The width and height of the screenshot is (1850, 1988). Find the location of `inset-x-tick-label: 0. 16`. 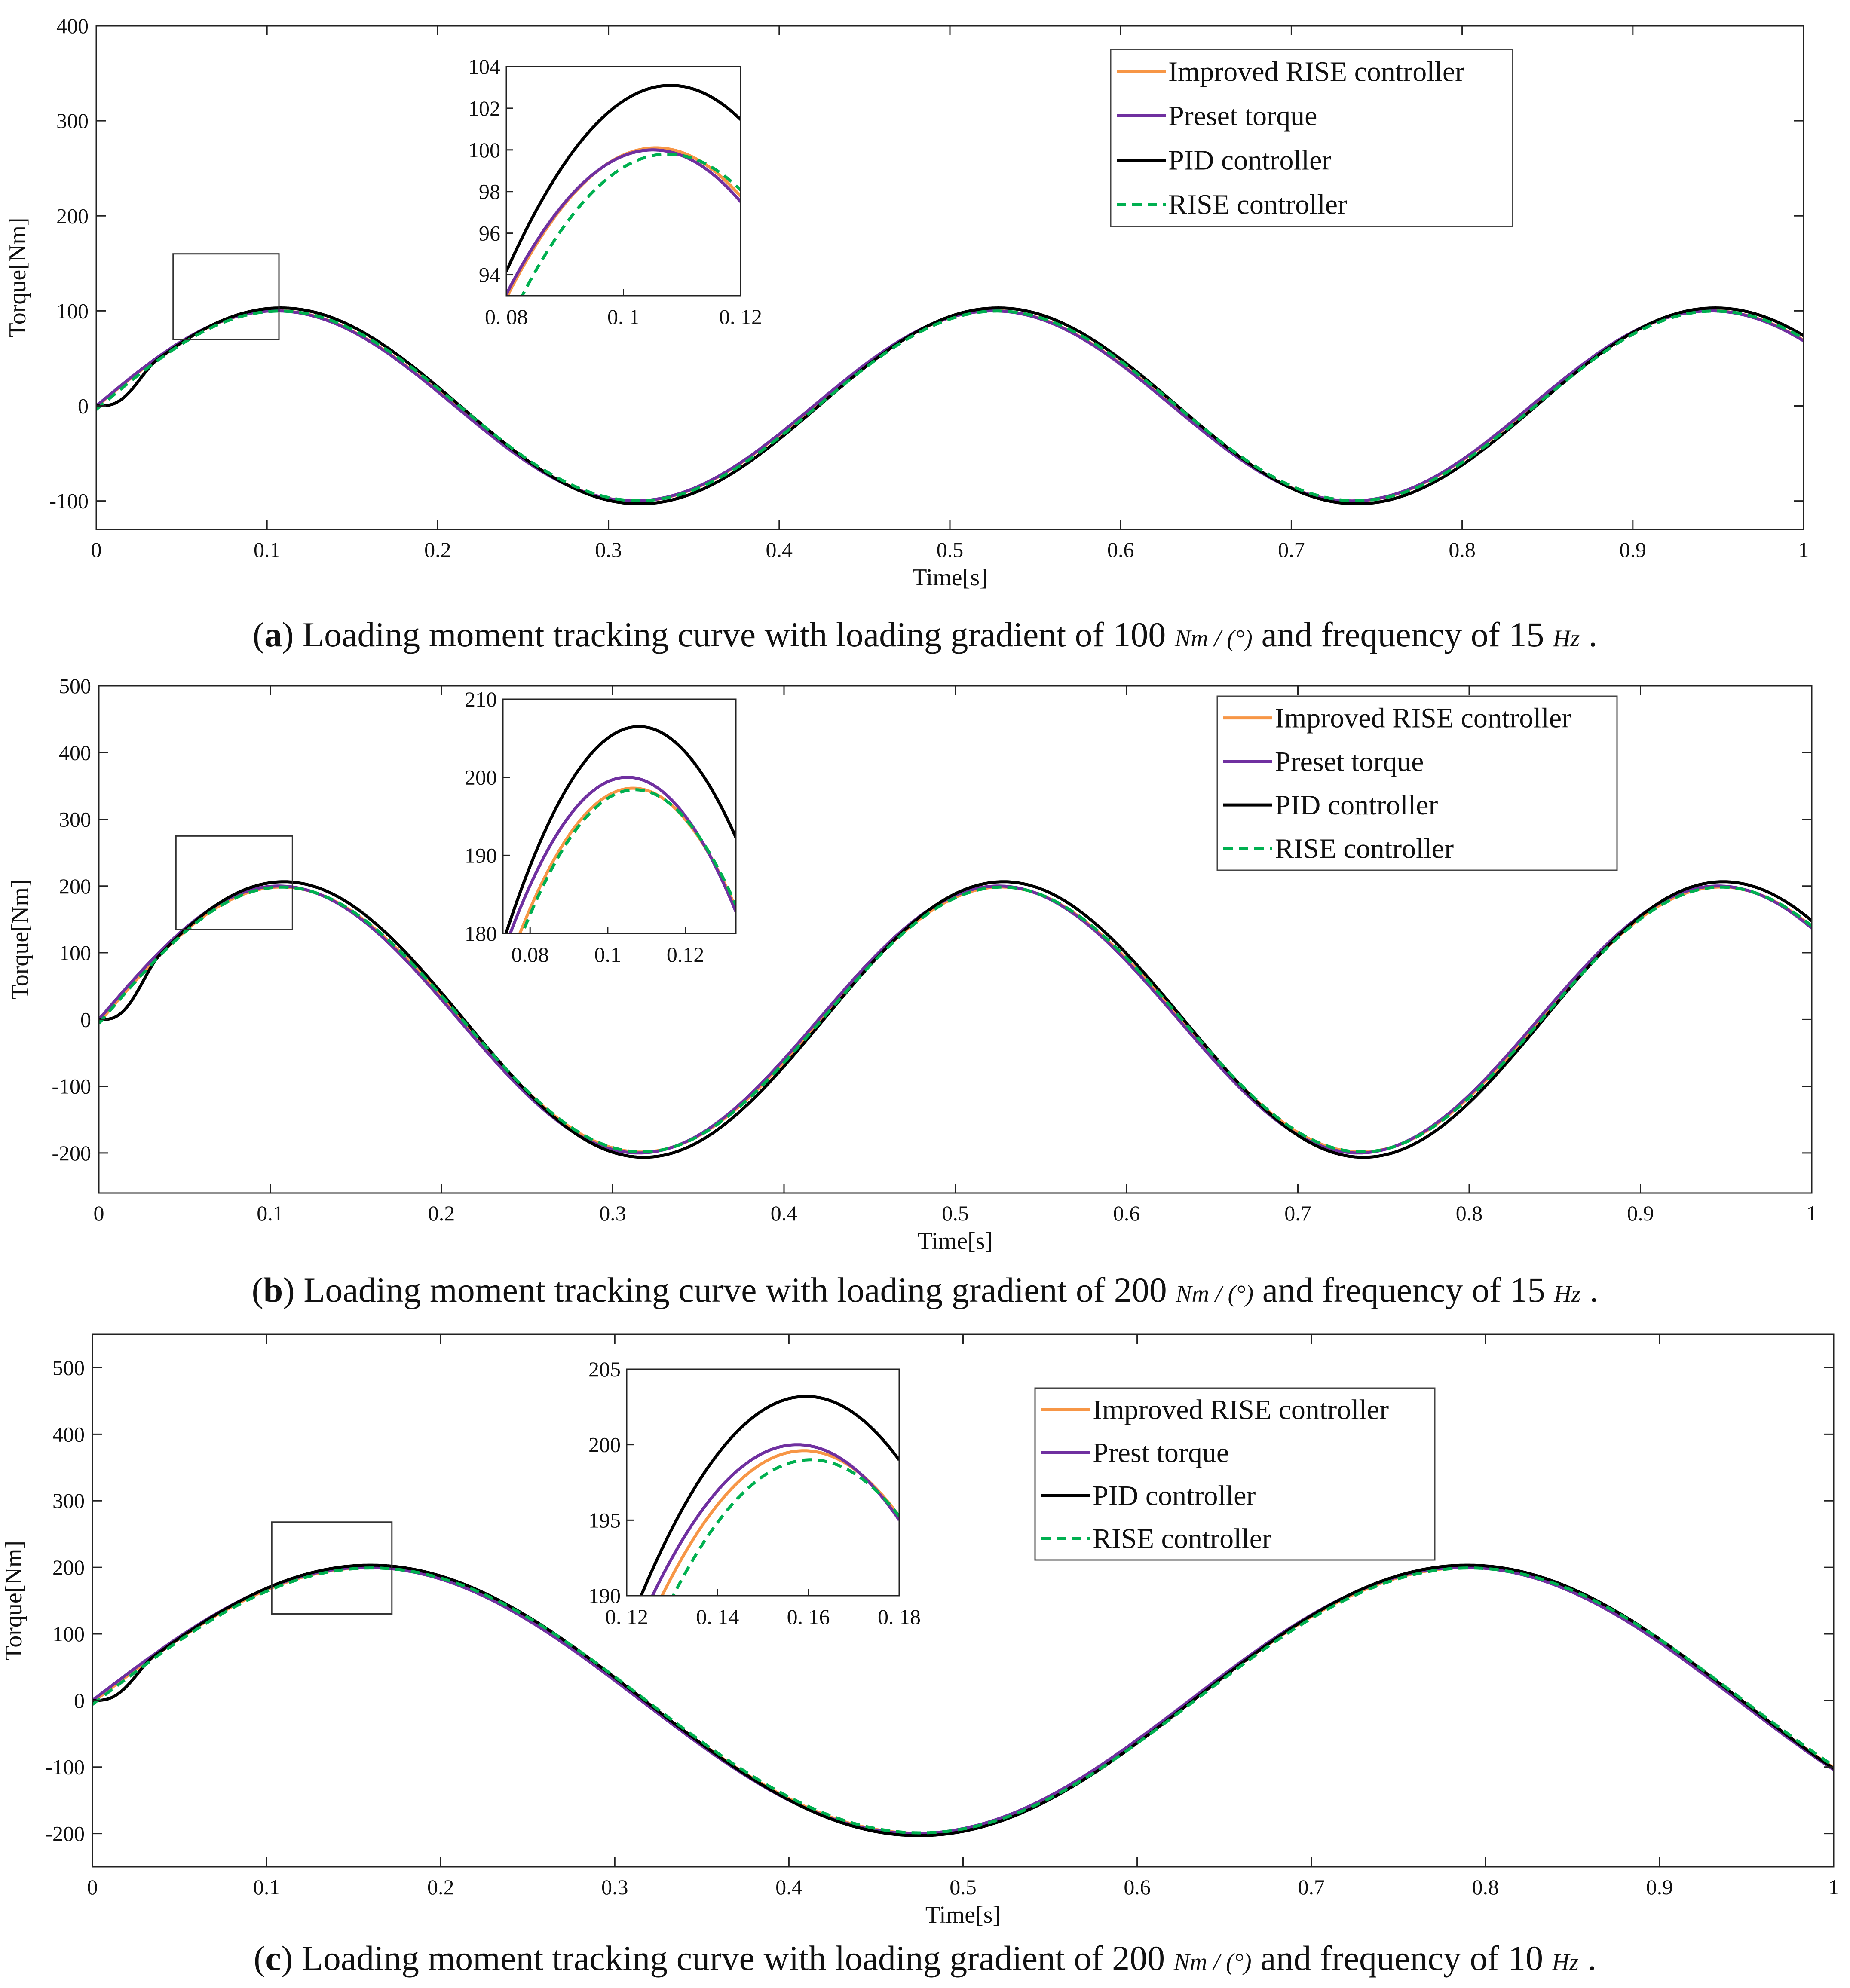

inset-x-tick-label: 0. 16 is located at coordinates (808, 1617).